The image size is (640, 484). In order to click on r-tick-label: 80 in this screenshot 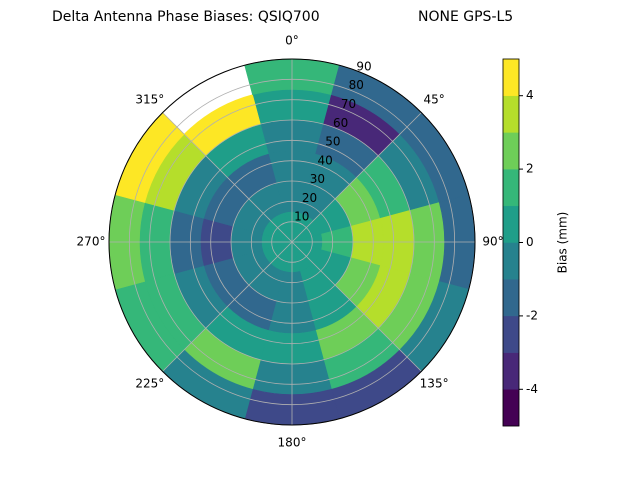, I will do `click(356, 85)`.